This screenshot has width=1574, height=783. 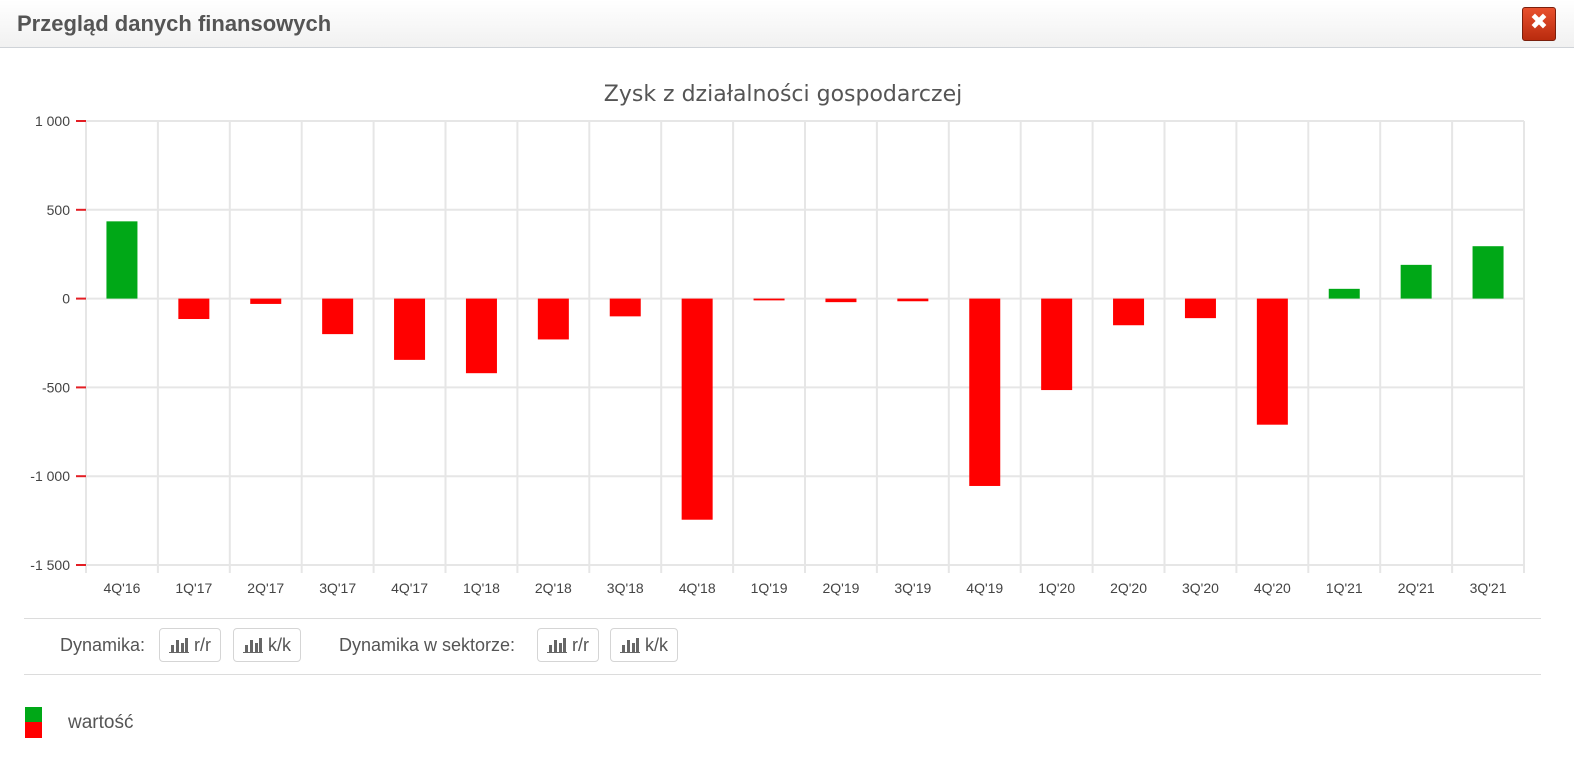 I want to click on legend-swatch, so click(x=33, y=722).